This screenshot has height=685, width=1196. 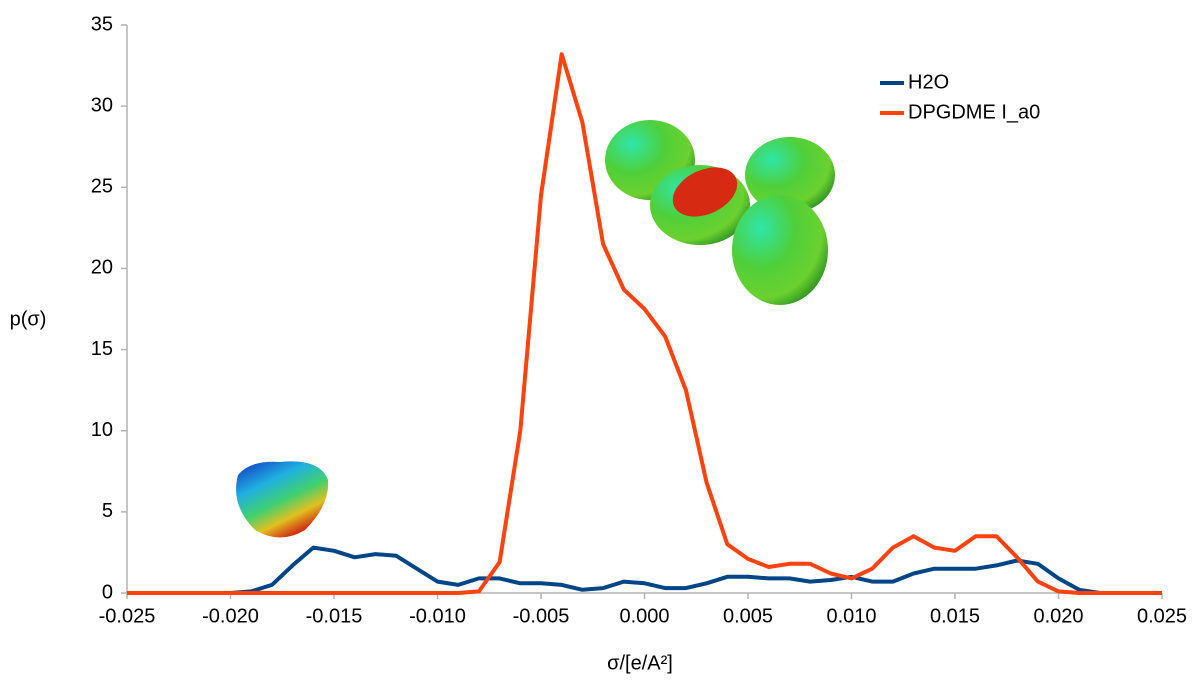 I want to click on x-axis-label: σ/[e/A²], so click(x=640, y=663).